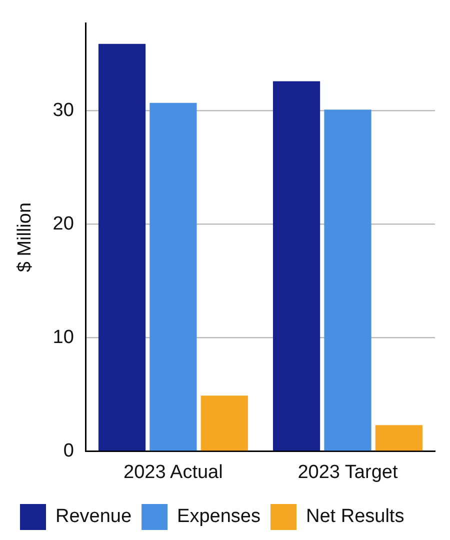 Image resolution: width=450 pixels, height=540 pixels. Describe the element at coordinates (25, 237) in the screenshot. I see `y-axis-title: $ Million` at that location.